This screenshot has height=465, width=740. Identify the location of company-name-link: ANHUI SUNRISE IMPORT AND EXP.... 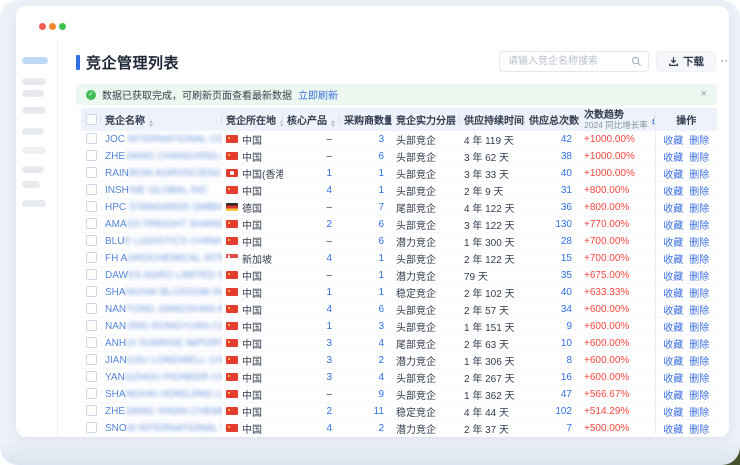
(163, 343).